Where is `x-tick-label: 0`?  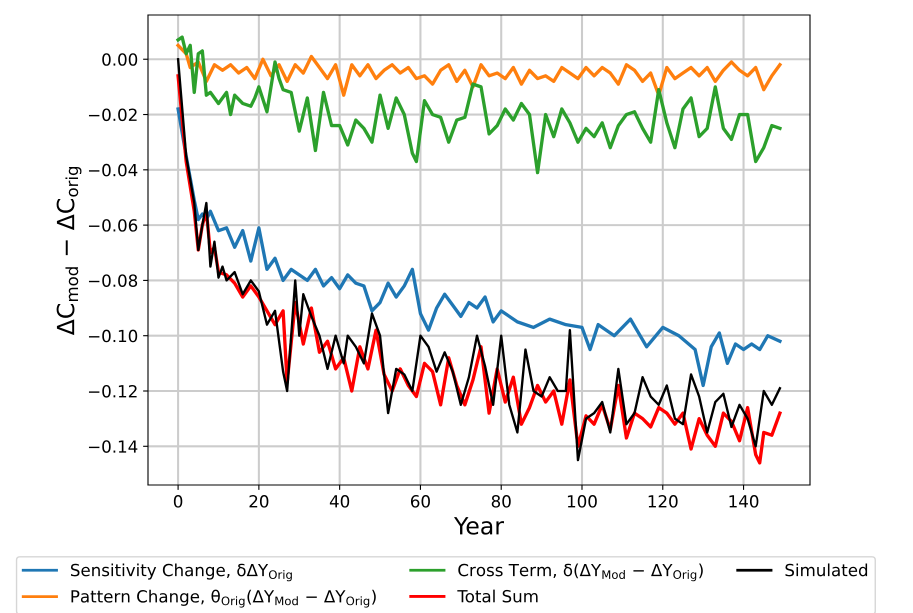 x-tick-label: 0 is located at coordinates (178, 501).